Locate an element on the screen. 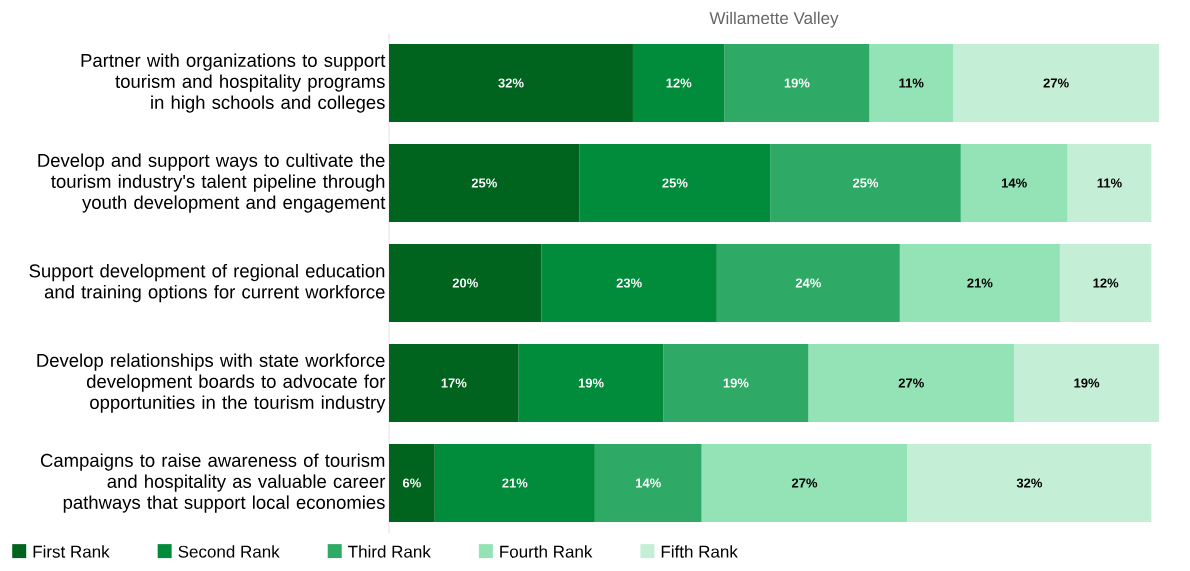 This screenshot has width=1190, height=571. legend-label: First Rank is located at coordinates (71, 551).